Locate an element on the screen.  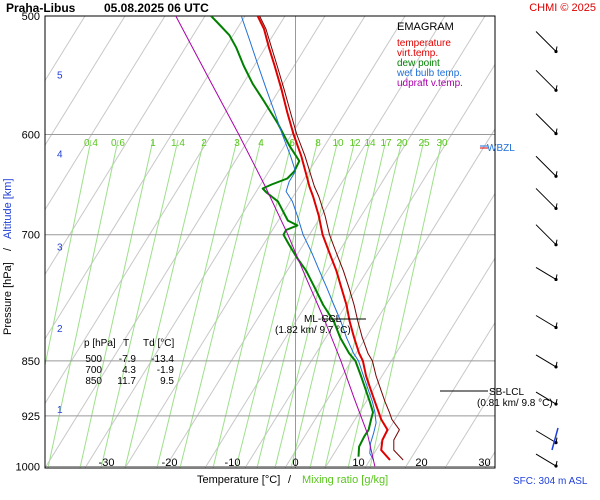
table-cell: -1.9 is located at coordinates (166, 370).